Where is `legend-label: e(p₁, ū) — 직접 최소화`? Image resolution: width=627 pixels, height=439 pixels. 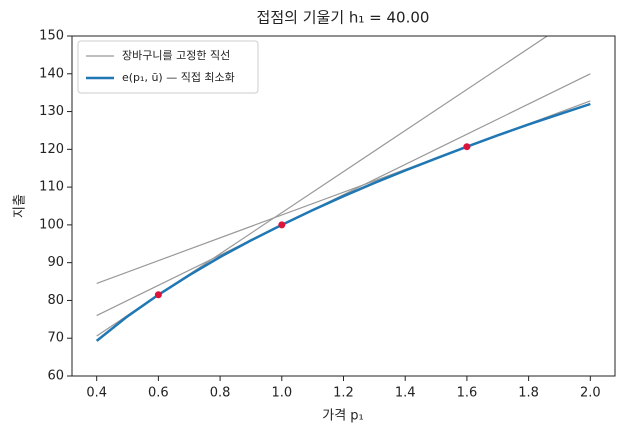
legend-label: e(p₁, ū) — 직접 최소화 is located at coordinates (178, 77).